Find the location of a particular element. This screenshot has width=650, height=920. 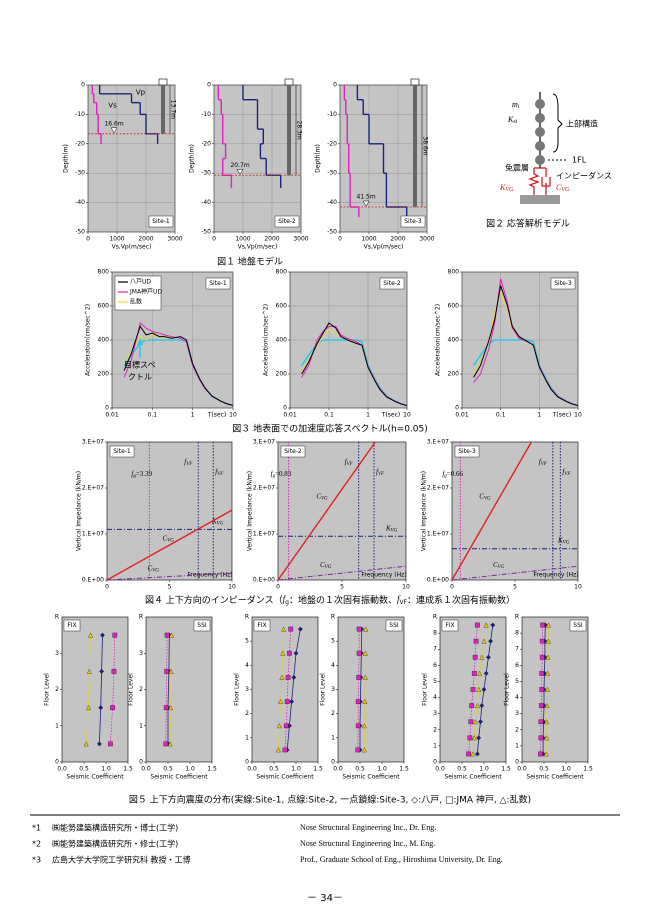

fg-label: fg=0.66 is located at coordinates (452, 475).